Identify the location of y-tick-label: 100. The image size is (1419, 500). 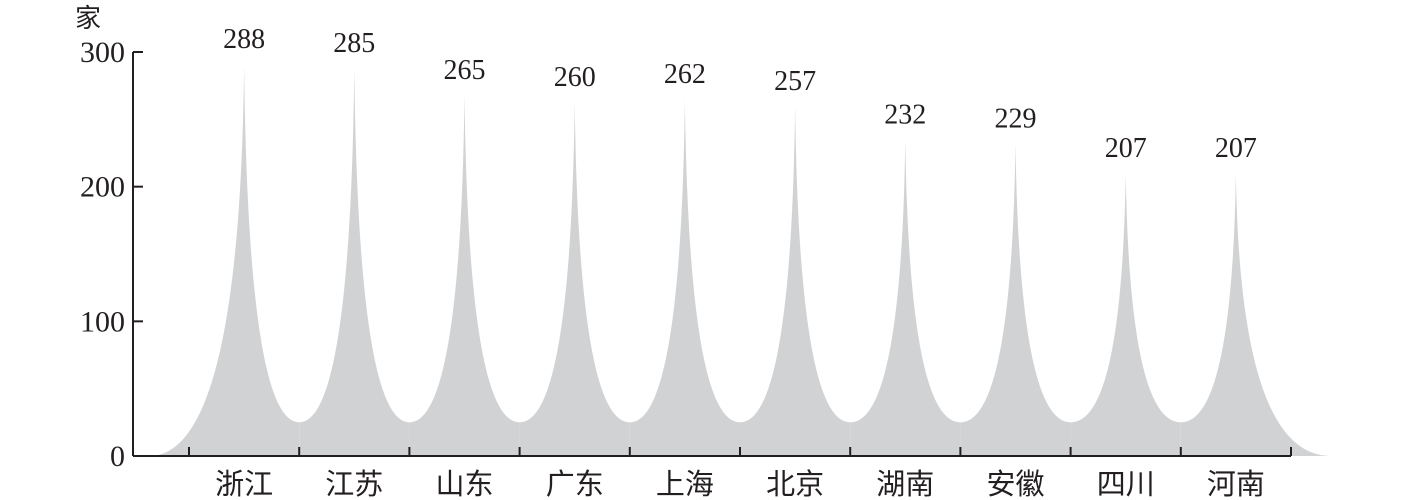
(102, 321).